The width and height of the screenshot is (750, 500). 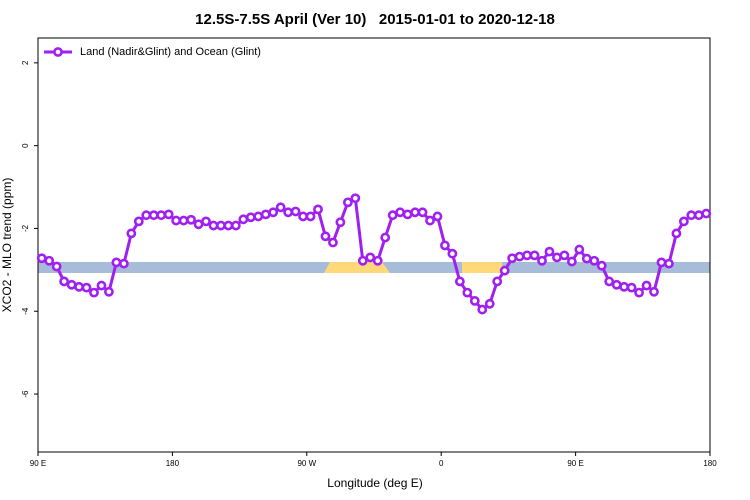 I want to click on y-tick-label: -2, so click(x=25, y=228).